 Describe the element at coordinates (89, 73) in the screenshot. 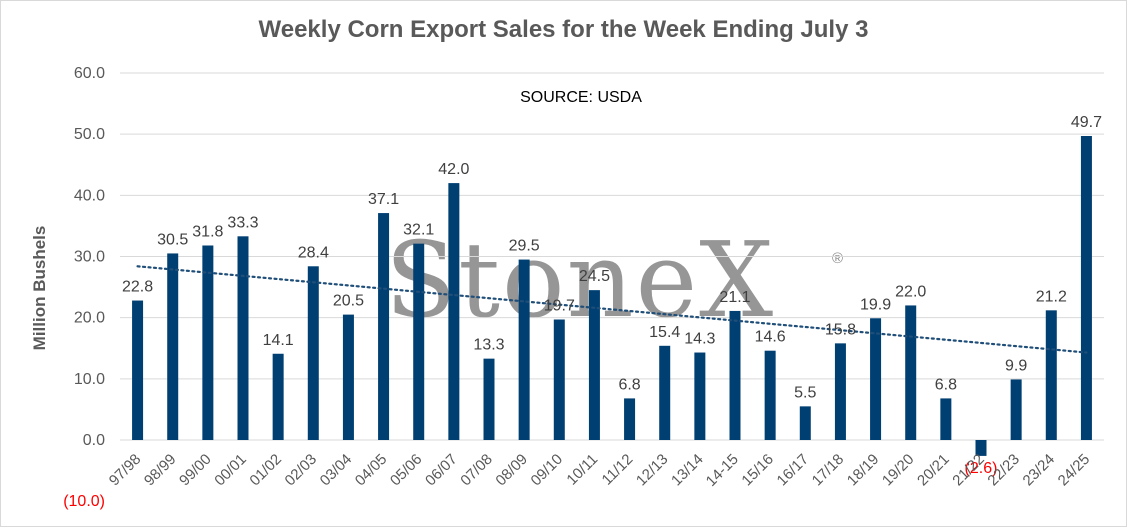

I see `y-tick-label: 60.0` at that location.